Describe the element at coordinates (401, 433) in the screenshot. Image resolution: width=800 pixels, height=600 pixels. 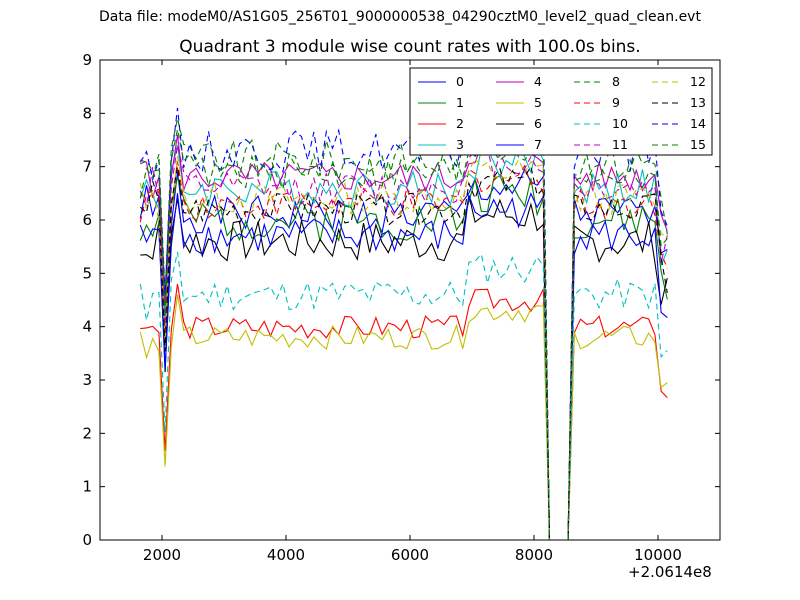
I see `y-tick: 2` at that location.